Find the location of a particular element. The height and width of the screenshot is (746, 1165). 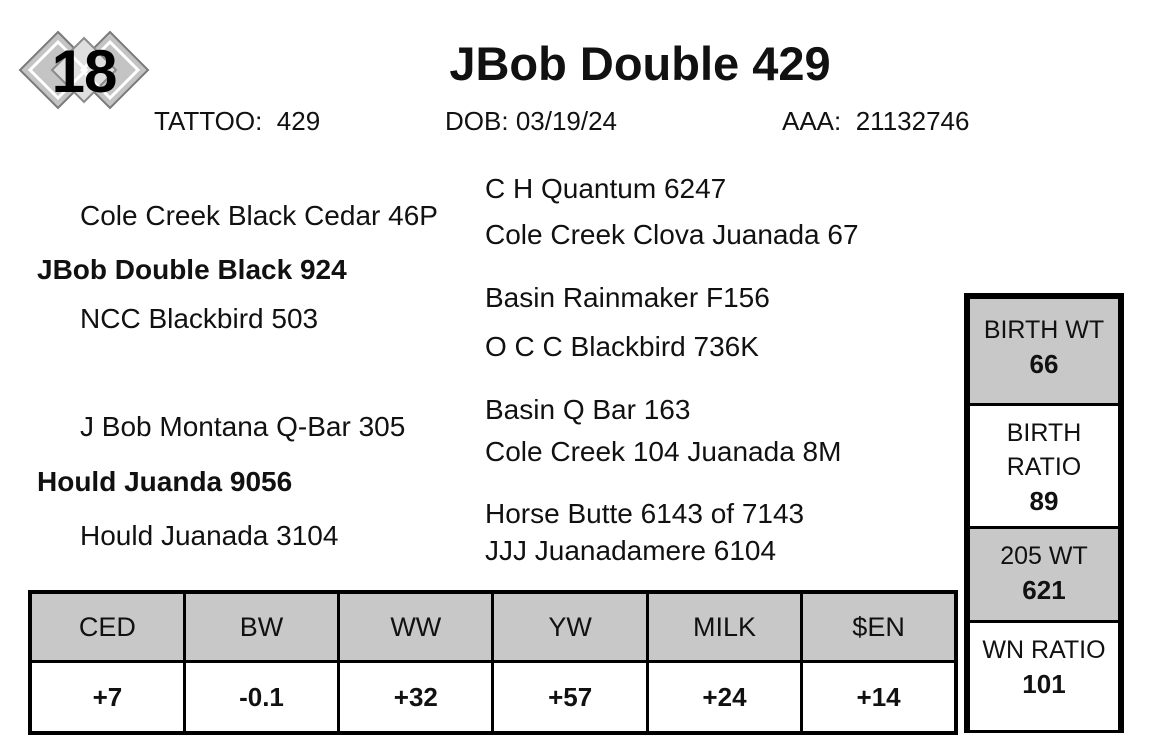

weight-205-label: 205 WT is located at coordinates (1044, 556).